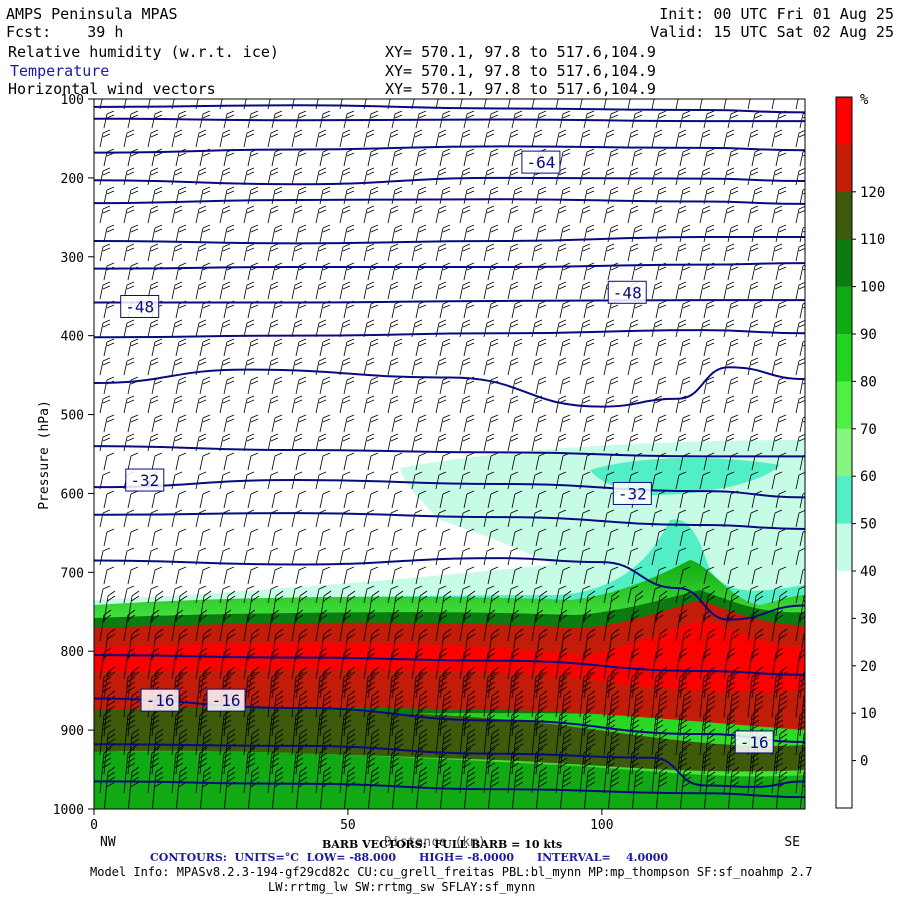 This screenshot has height=900, width=900. What do you see at coordinates (540, 162) in the screenshot?
I see `contour-label-text: -64` at bounding box center [540, 162].